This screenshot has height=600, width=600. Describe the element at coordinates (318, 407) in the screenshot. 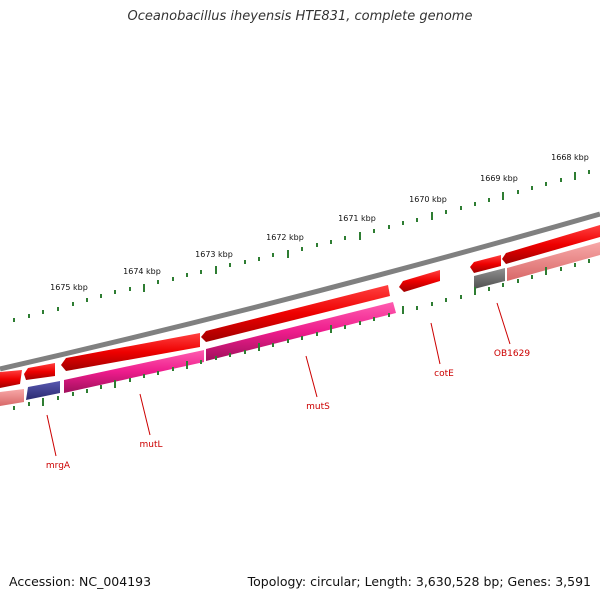

I see `gene-label-mutS: mutS` at that location.